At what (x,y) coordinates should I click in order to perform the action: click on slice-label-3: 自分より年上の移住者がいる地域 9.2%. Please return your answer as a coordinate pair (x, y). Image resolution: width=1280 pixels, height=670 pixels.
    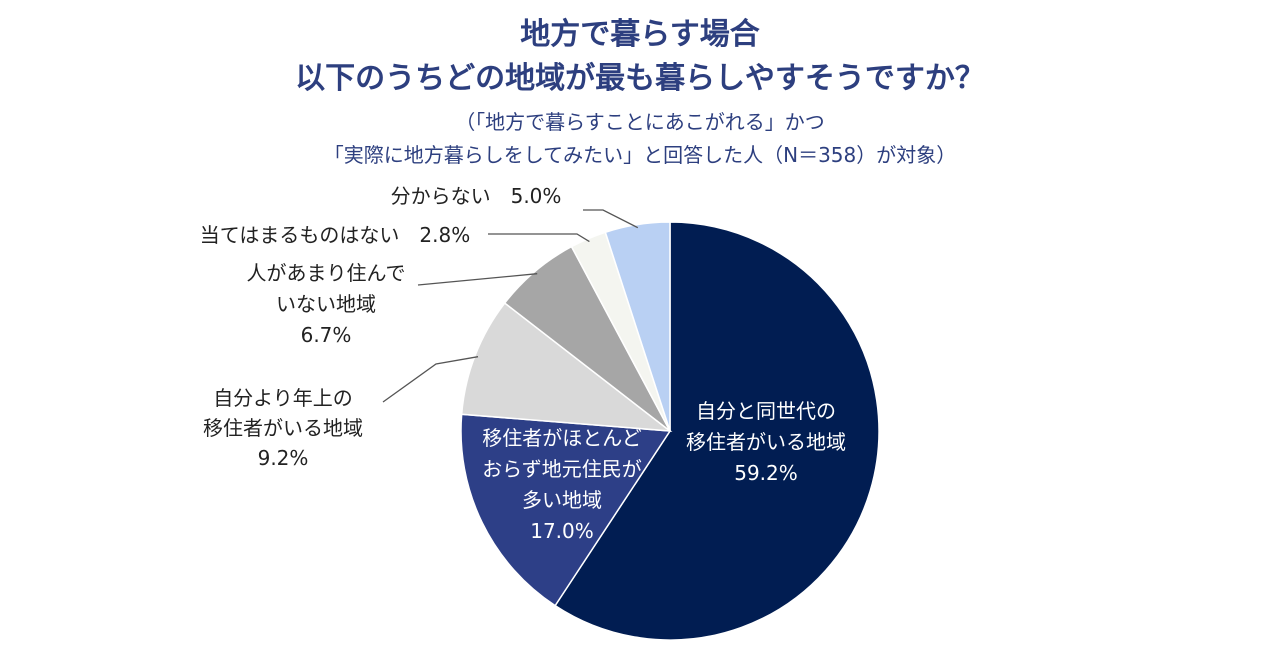
    Looking at the image, I should click on (283, 428).